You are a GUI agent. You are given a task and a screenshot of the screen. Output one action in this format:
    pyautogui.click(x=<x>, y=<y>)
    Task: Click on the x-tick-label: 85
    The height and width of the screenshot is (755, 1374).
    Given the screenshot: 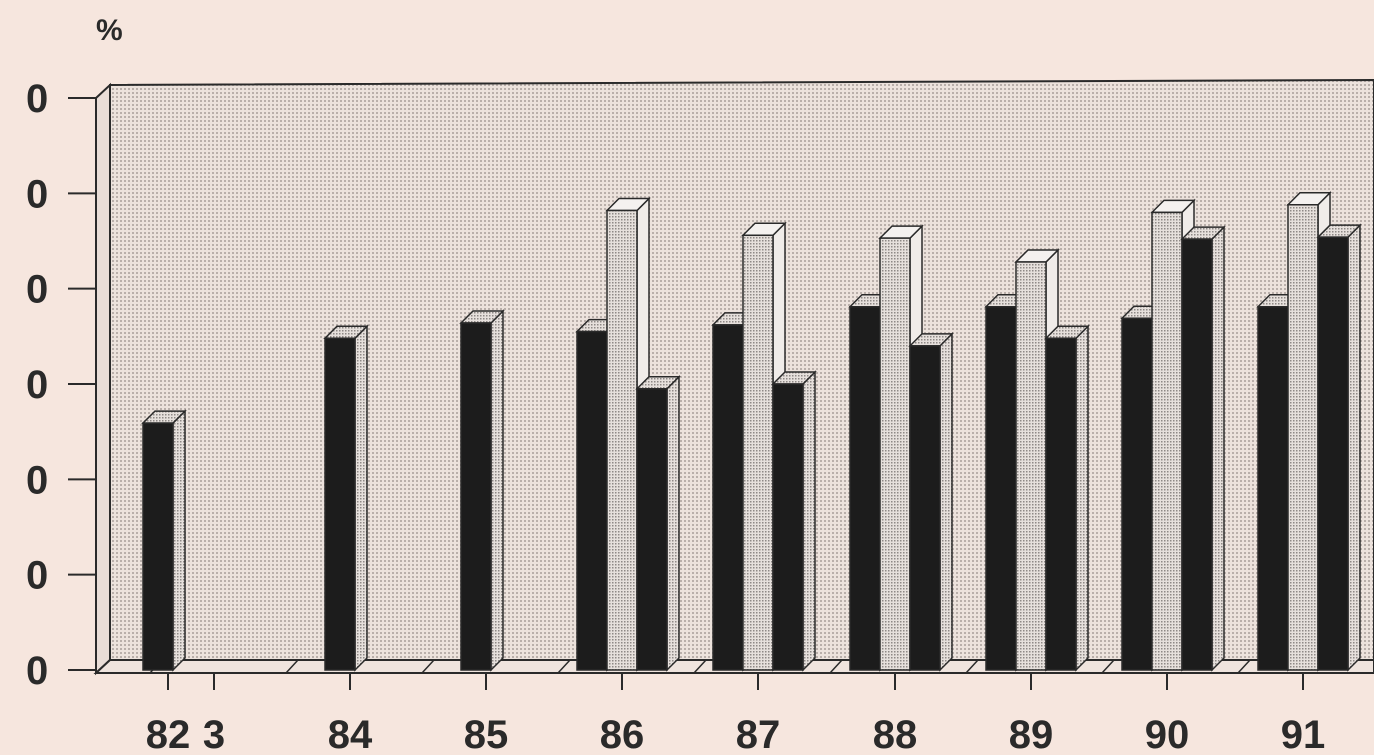 What is the action you would take?
    pyautogui.click(x=486, y=734)
    